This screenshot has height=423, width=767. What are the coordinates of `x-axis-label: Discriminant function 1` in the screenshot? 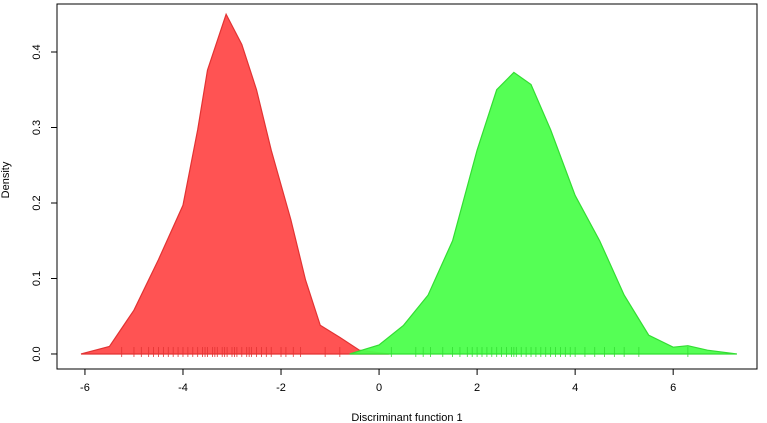 It's located at (406, 417).